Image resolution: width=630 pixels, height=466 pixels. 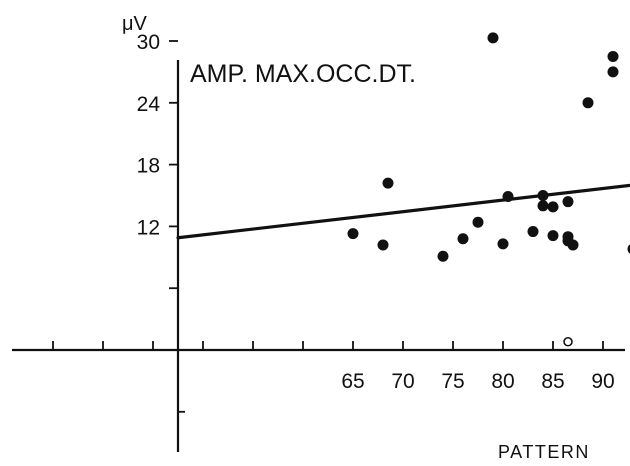 What do you see at coordinates (303, 74) in the screenshot?
I see `chart-title: AMP. MAX.OCC.DT.` at bounding box center [303, 74].